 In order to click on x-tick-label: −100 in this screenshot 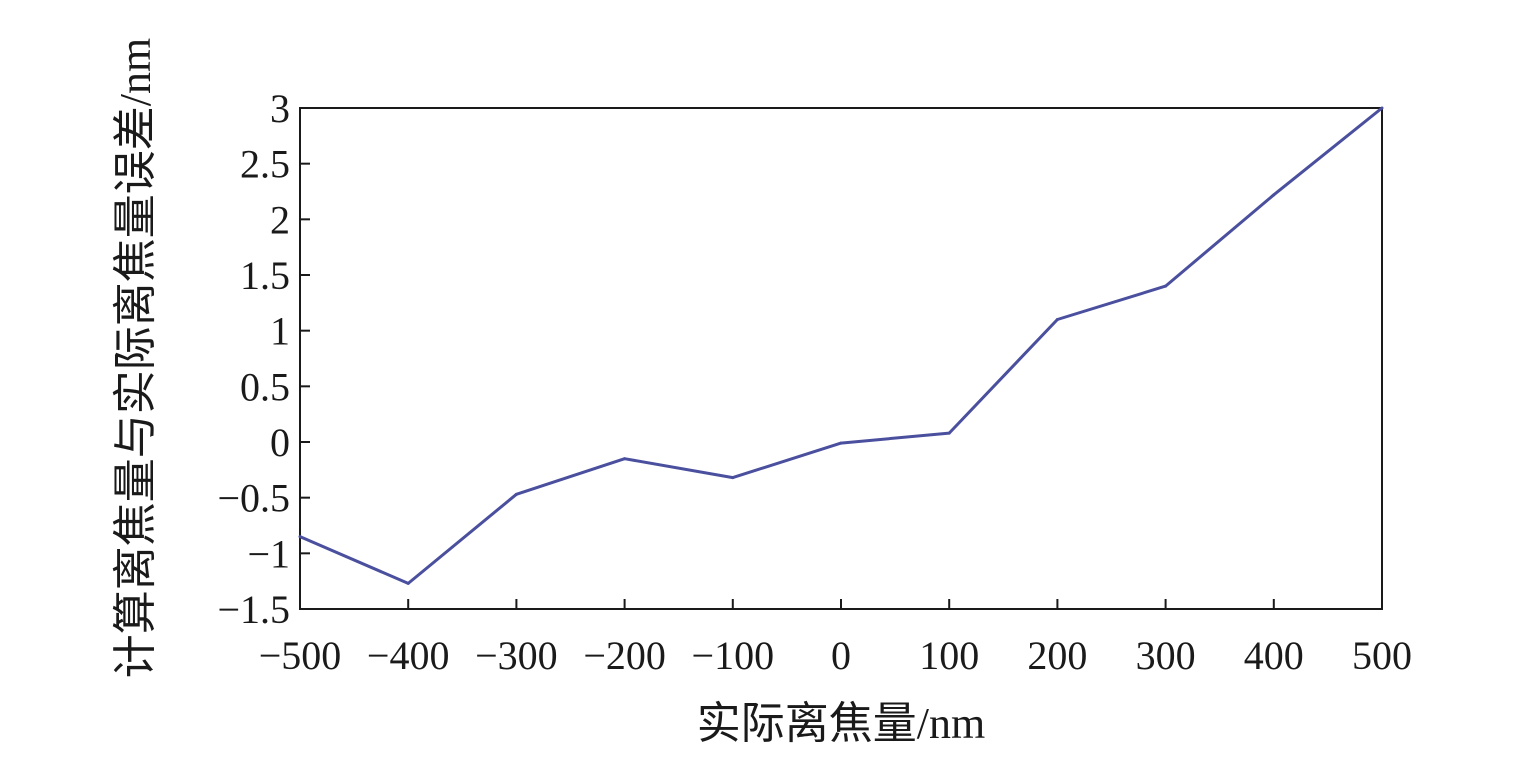, I will do `click(733, 655)`.